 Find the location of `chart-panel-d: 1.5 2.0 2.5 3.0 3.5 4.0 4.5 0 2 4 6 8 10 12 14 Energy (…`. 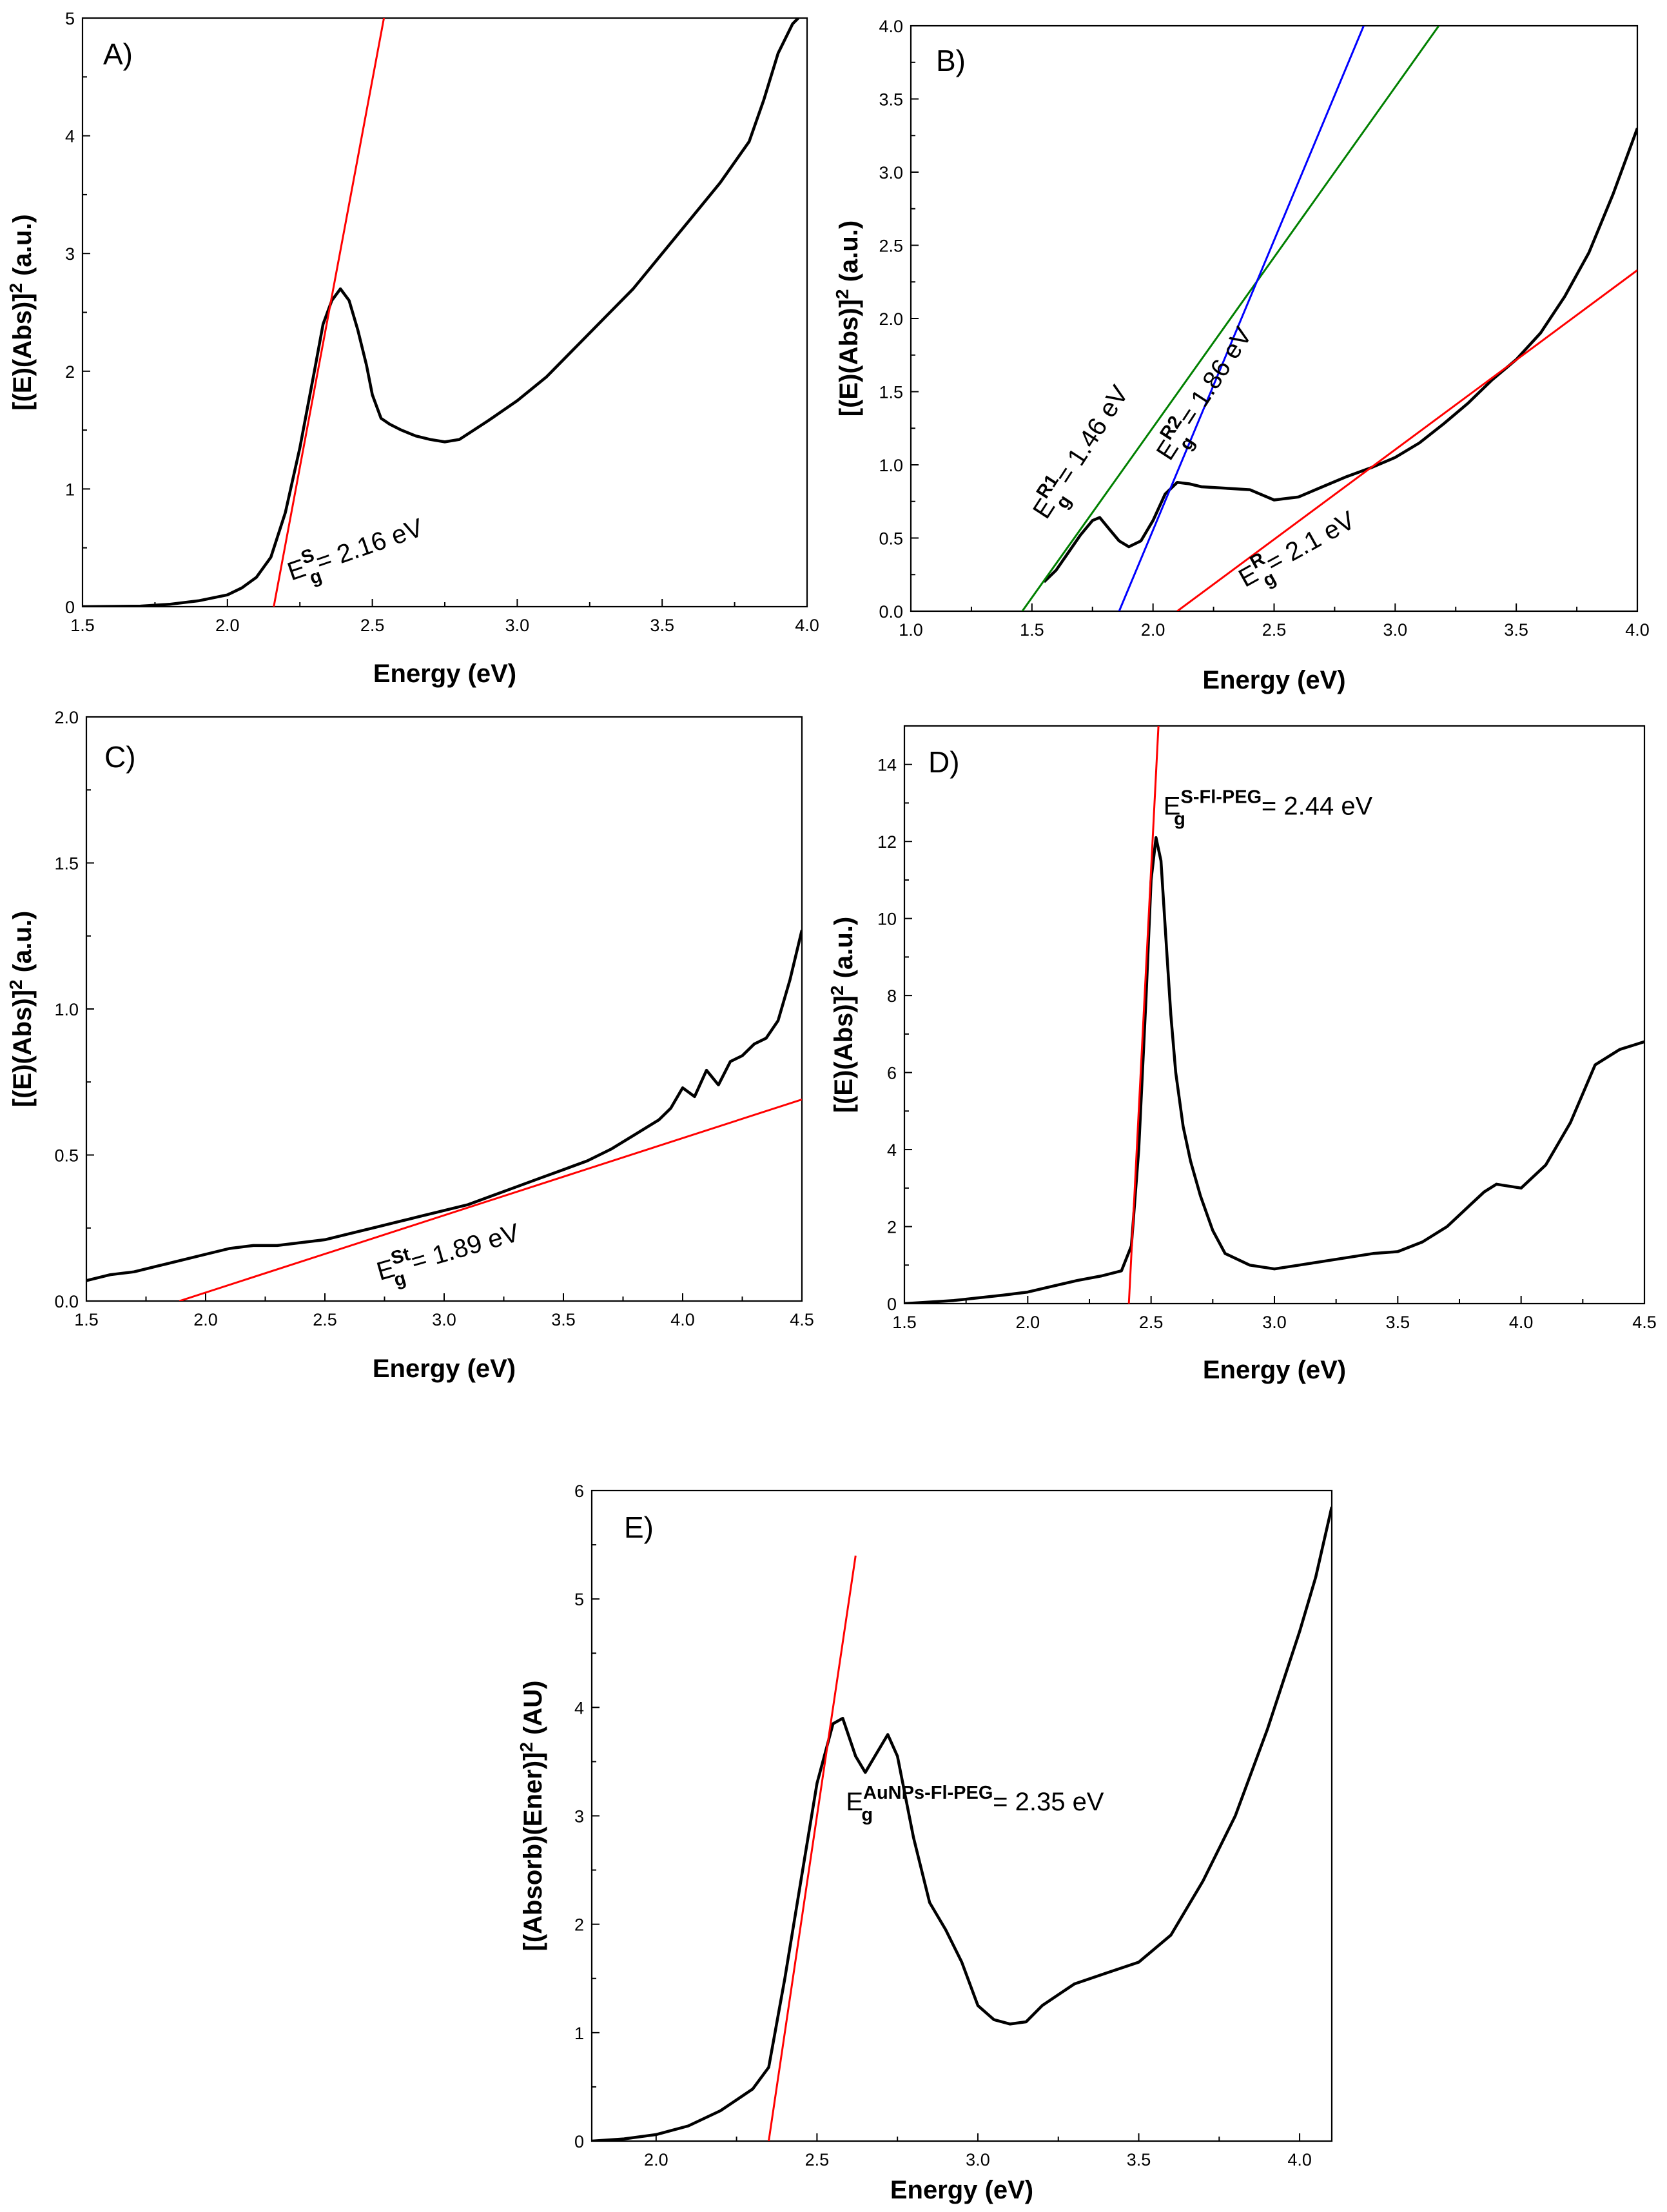

chart-panel-d: 1.5 2.0 2.5 3.0 3.5 4.0 4.5 0 2 4 6 8 10 12 14 Energy (… is located at coordinates (1242, 1054).